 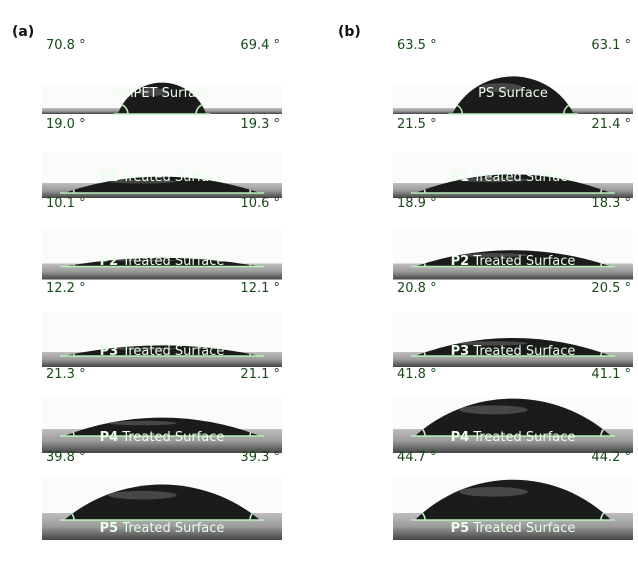 What do you see at coordinates (260, 203) in the screenshot?
I see `right-contact-angle: 10.6 °` at bounding box center [260, 203].